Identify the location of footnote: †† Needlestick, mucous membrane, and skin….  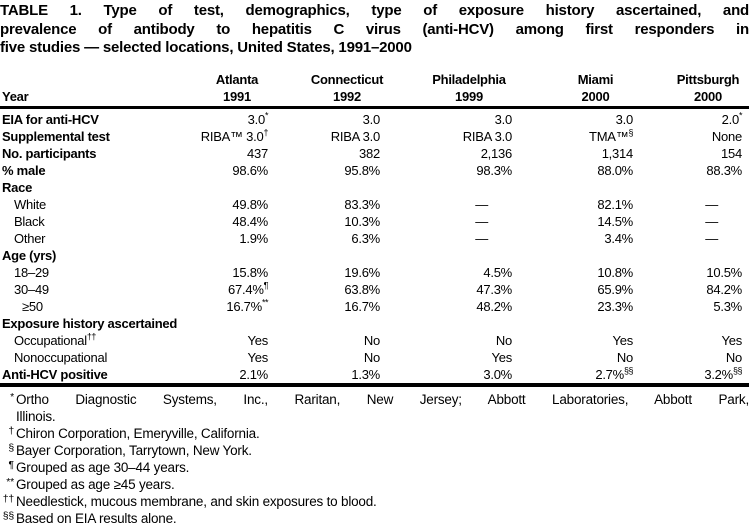
(374, 501).